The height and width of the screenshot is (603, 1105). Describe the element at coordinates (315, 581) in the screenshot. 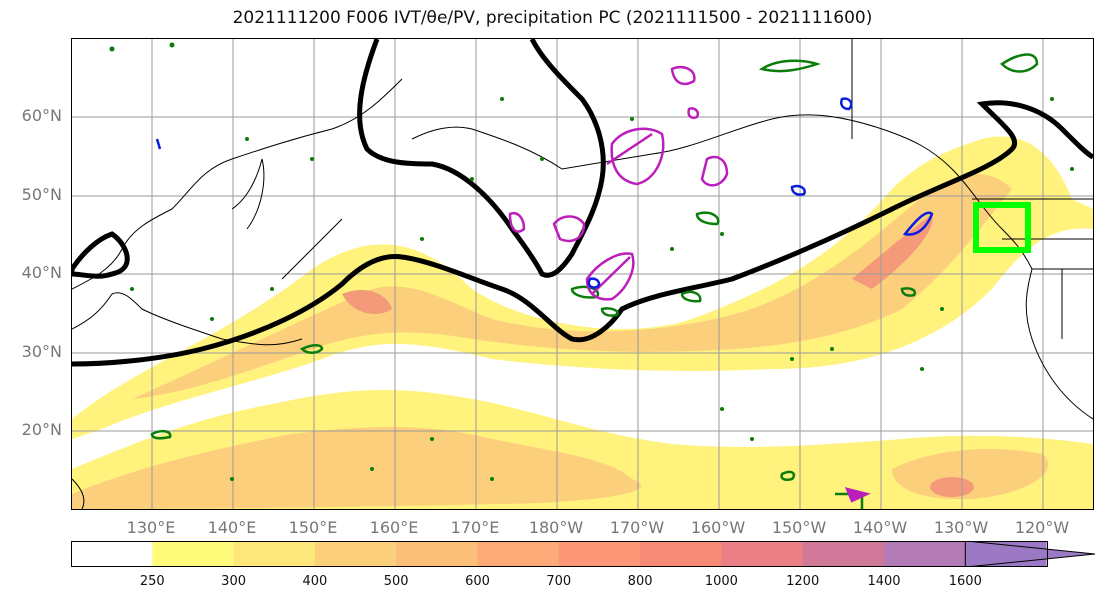

I see `colorbar-tick-label: 400` at that location.